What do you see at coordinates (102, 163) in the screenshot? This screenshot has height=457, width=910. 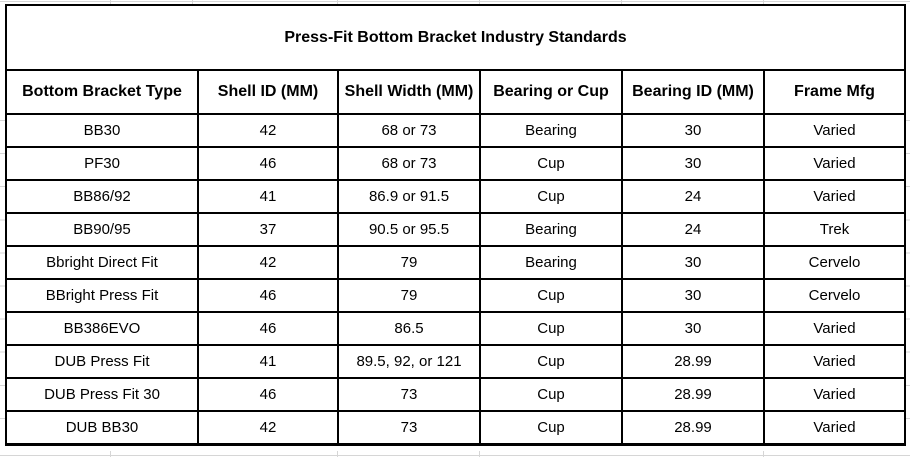 I see `table-cell: PF30` at bounding box center [102, 163].